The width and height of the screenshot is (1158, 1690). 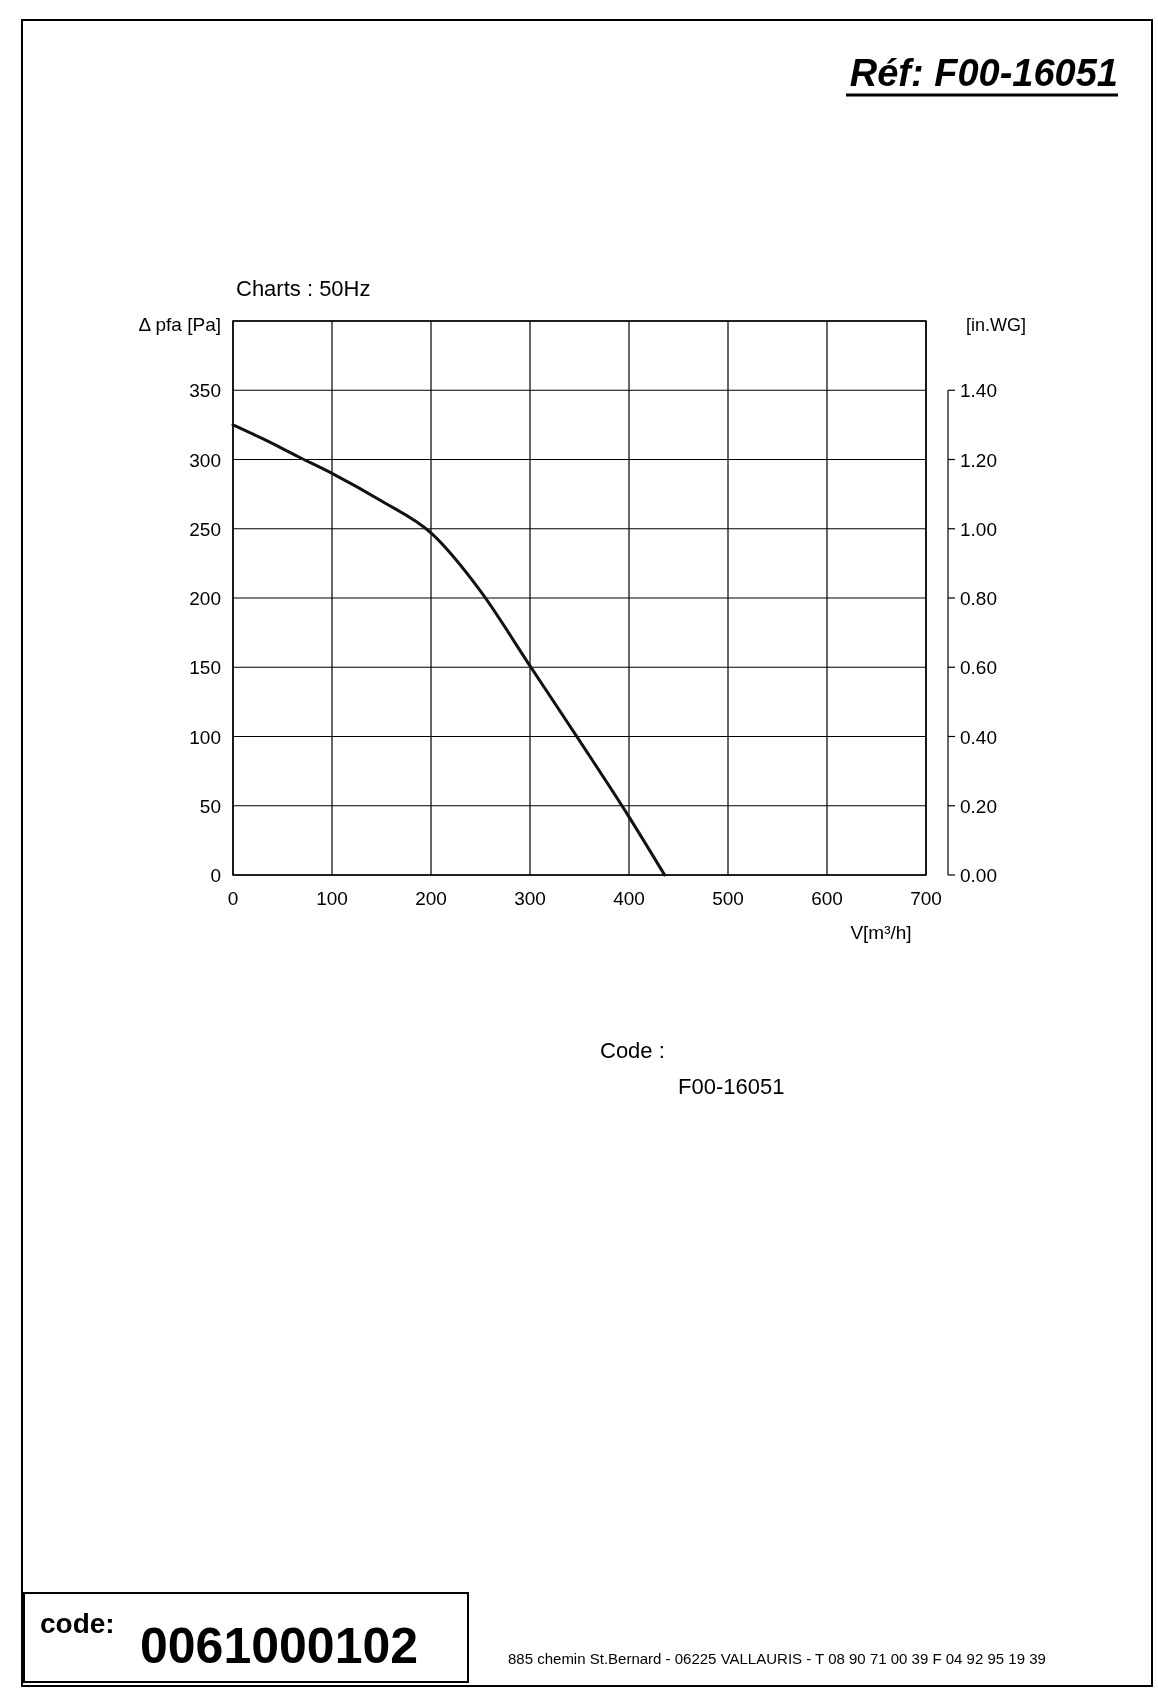 What do you see at coordinates (332, 898) in the screenshot?
I see `x-tick-label: 100` at bounding box center [332, 898].